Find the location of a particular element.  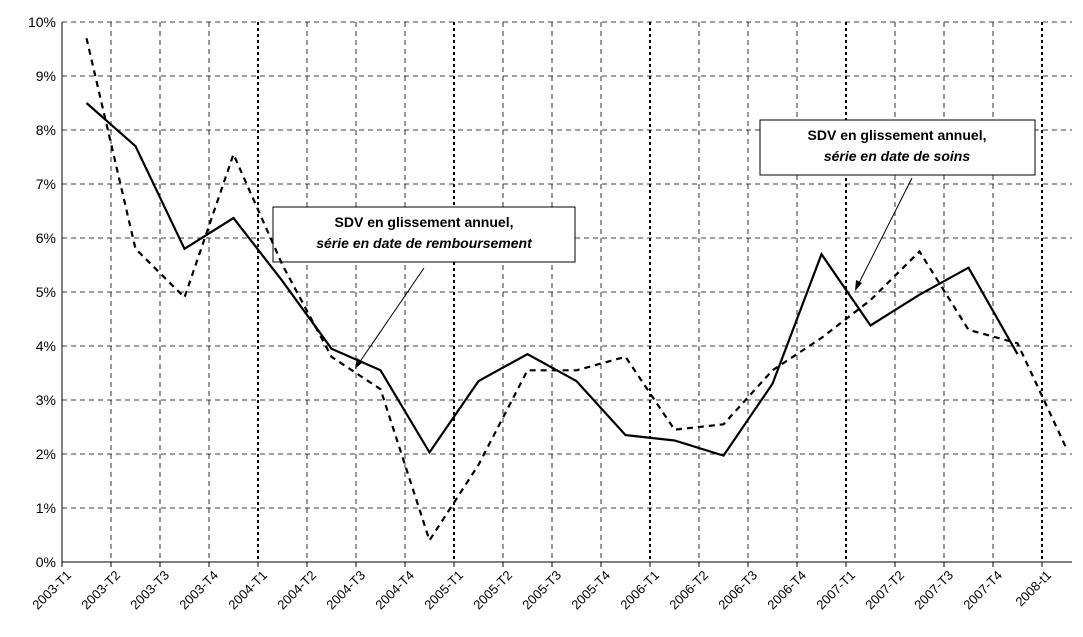

y-tick-label: 1% is located at coordinates (46, 508).